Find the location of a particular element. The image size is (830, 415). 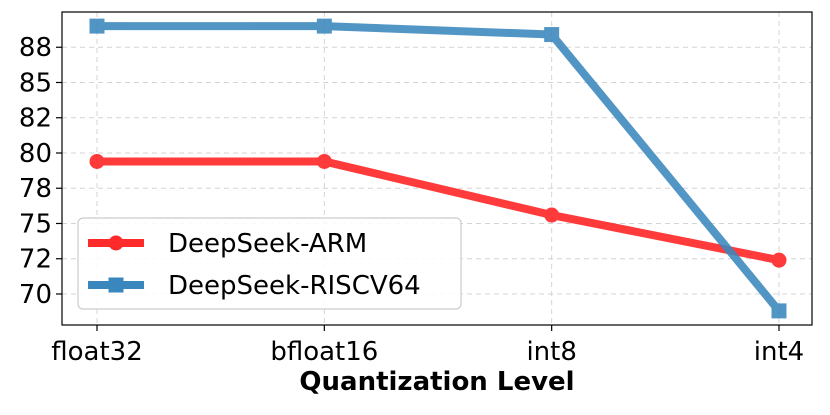

legend-item: DeepSeek-RISCV64 is located at coordinates (254, 286).